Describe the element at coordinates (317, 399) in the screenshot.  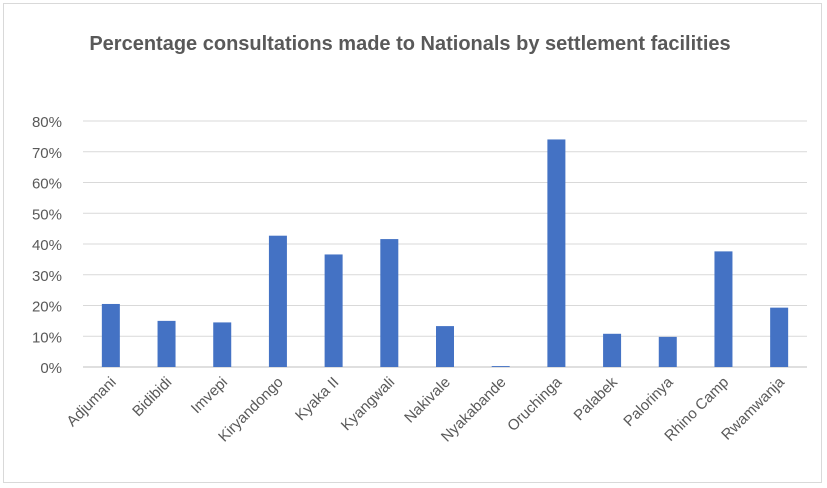
I see `x-tick-label: Kyaka II` at that location.